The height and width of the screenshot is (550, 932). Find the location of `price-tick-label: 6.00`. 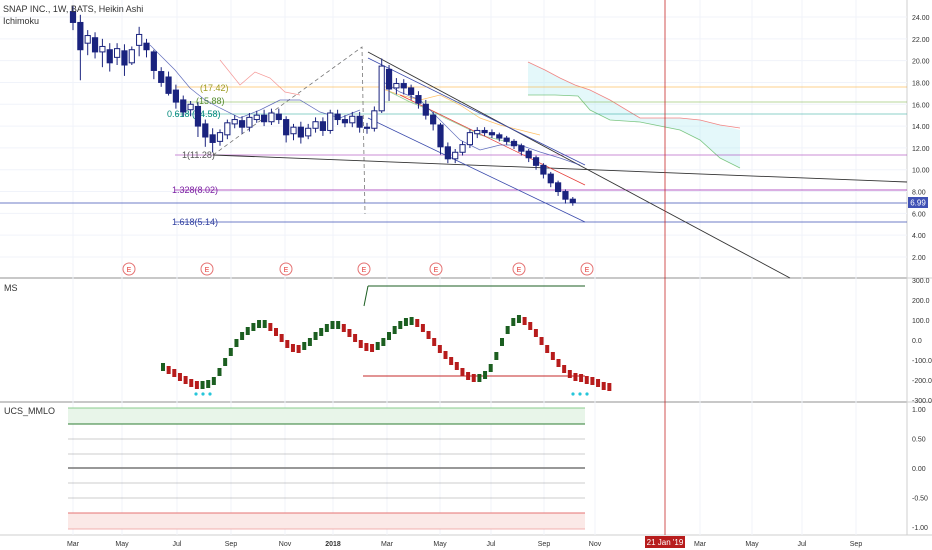

price-tick-label: 6.00 is located at coordinates (919, 214).